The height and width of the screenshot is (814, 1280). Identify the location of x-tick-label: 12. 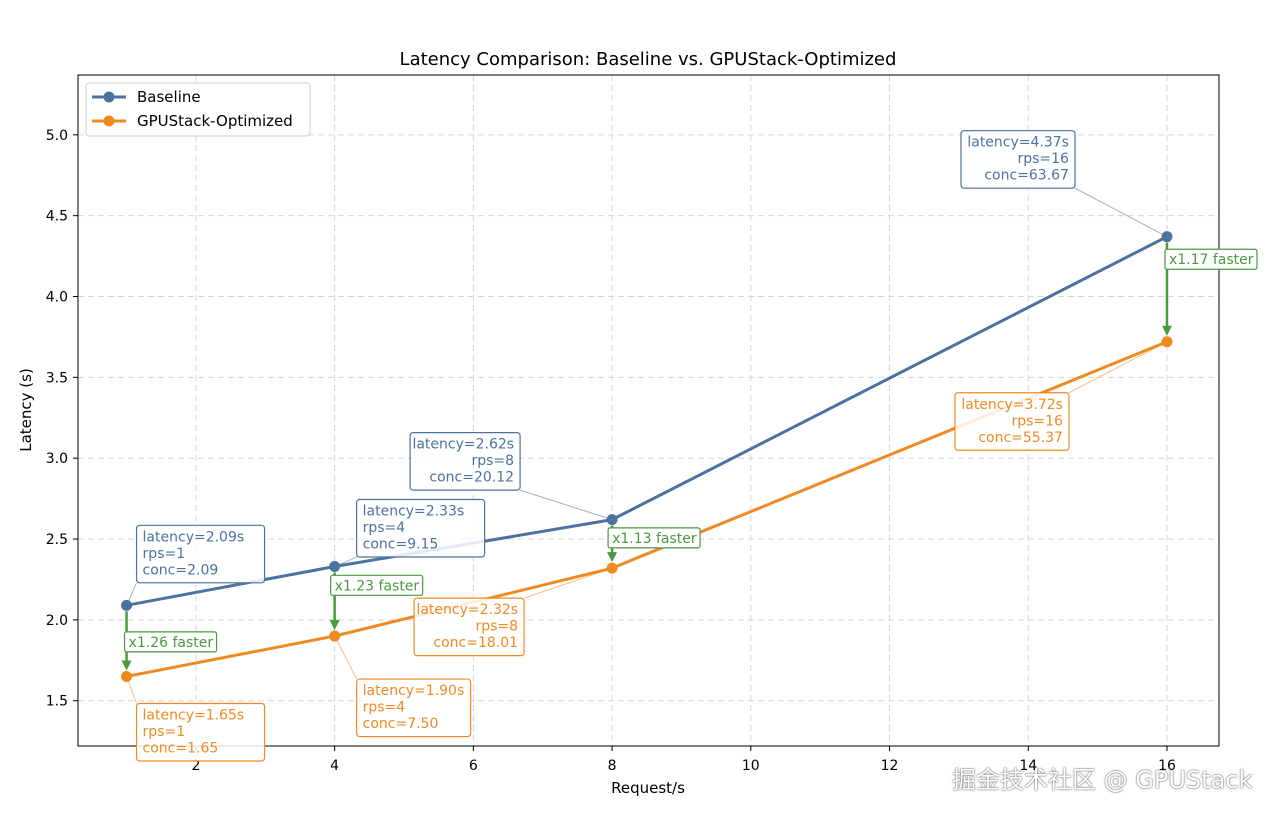
(890, 766).